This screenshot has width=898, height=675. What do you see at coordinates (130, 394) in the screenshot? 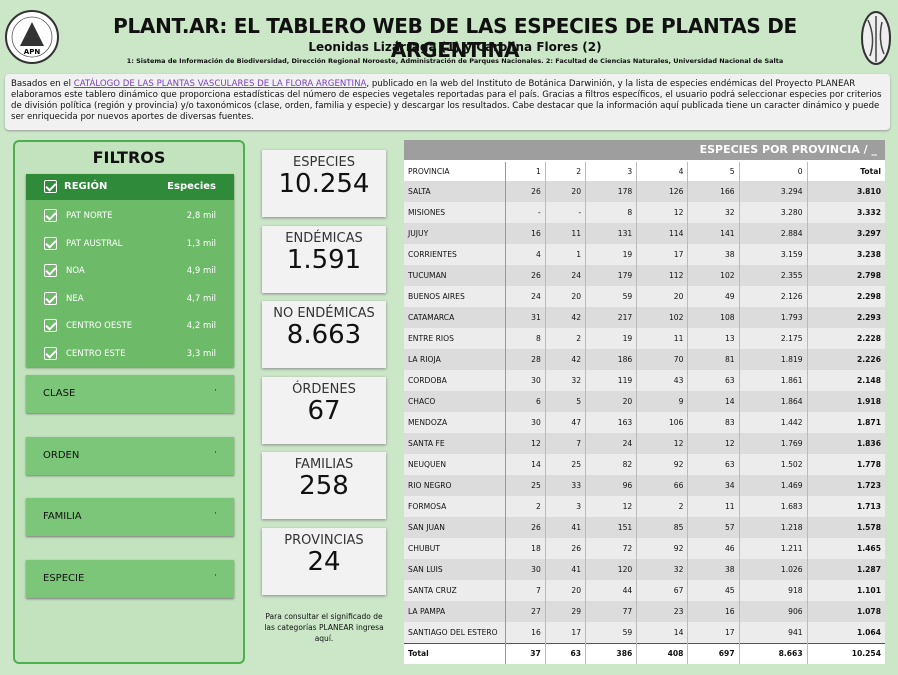
I see `dropdown: CLASE ⋅` at bounding box center [130, 394].